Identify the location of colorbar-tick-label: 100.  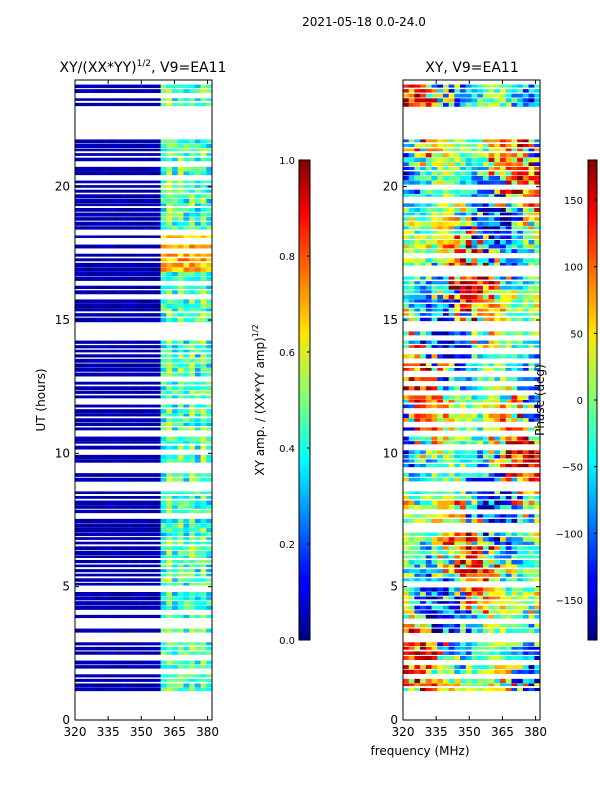
(573, 268).